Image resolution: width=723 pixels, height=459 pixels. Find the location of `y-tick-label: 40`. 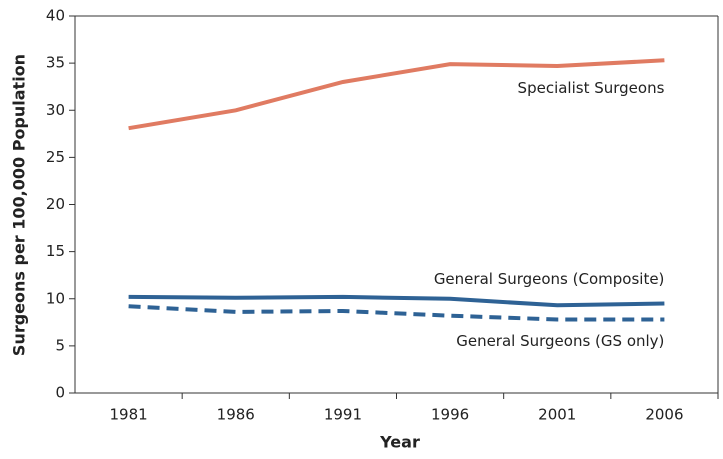

y-tick-label: 40 is located at coordinates (55, 16).